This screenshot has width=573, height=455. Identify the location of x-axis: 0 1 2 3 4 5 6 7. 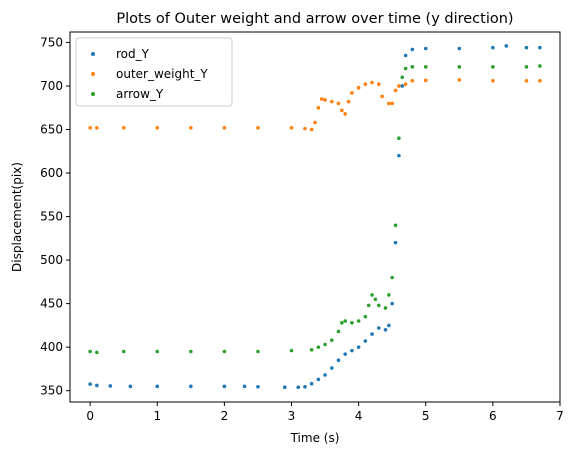
(325, 412).